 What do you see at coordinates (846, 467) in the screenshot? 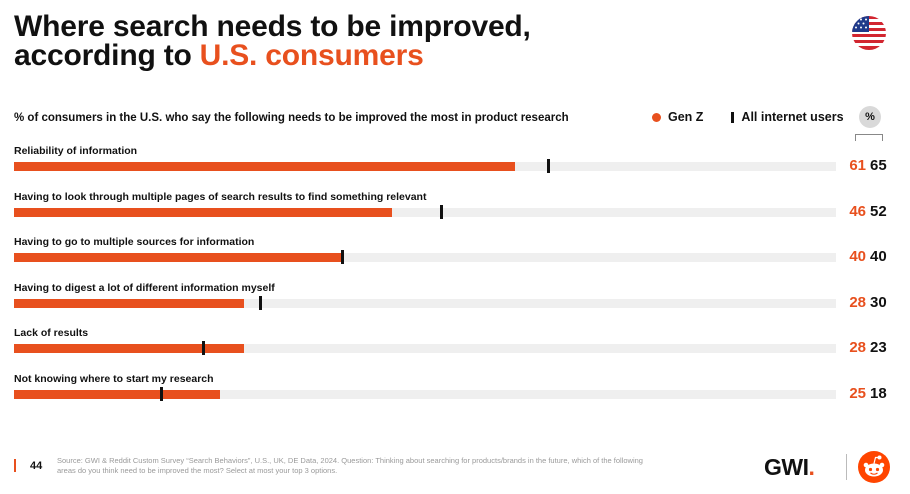
I see `logo-separator` at bounding box center [846, 467].